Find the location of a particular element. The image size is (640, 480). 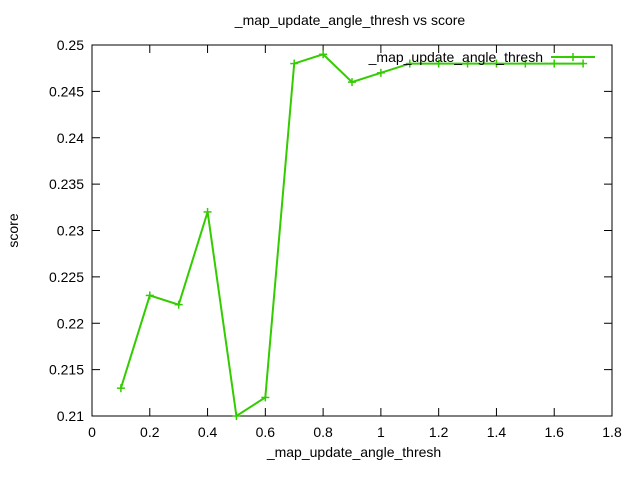

y-tick-label: 0.21 is located at coordinates (70, 416).